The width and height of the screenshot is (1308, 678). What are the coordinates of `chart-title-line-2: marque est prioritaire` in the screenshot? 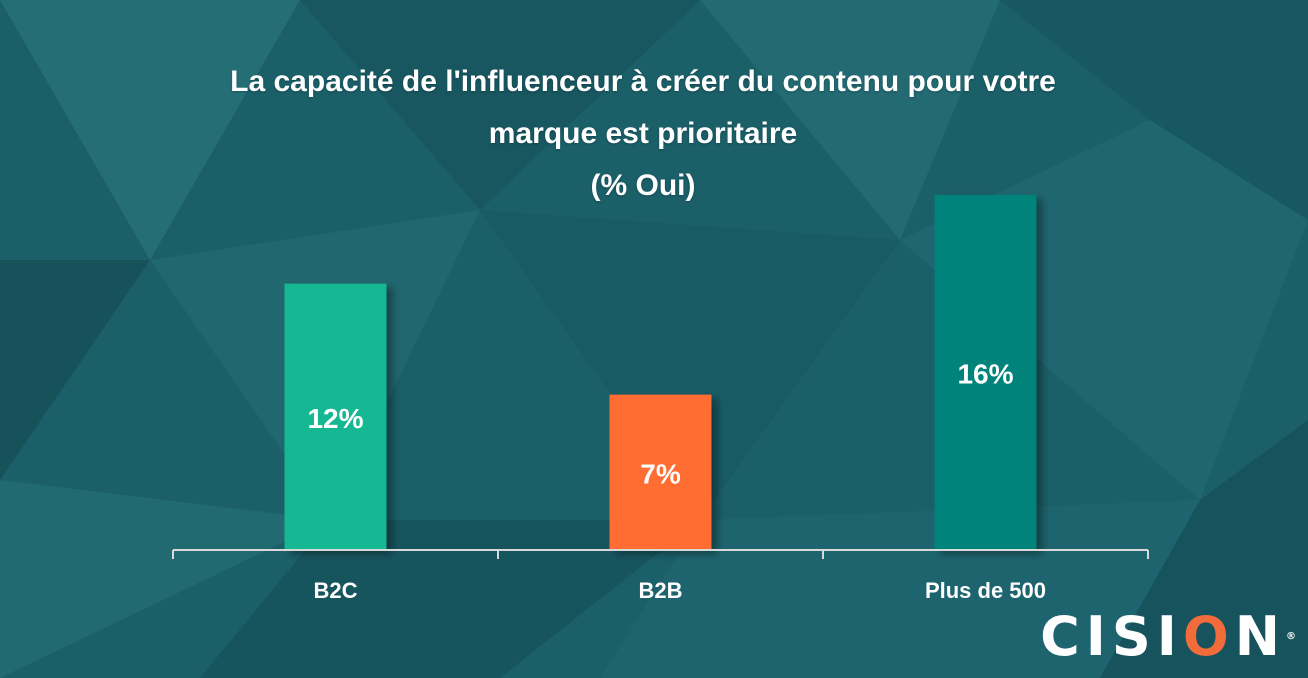 It's located at (643, 133).